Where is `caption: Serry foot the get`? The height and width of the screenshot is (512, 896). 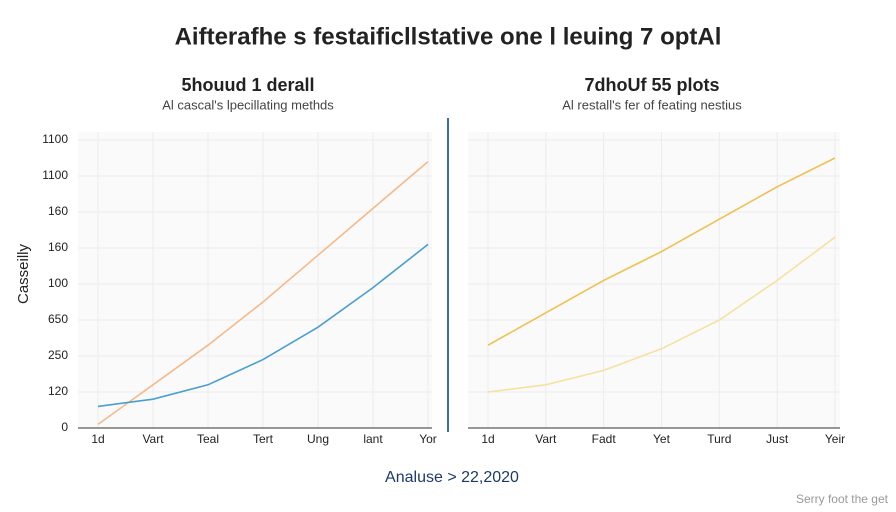
caption: Serry foot the get is located at coordinates (842, 499).